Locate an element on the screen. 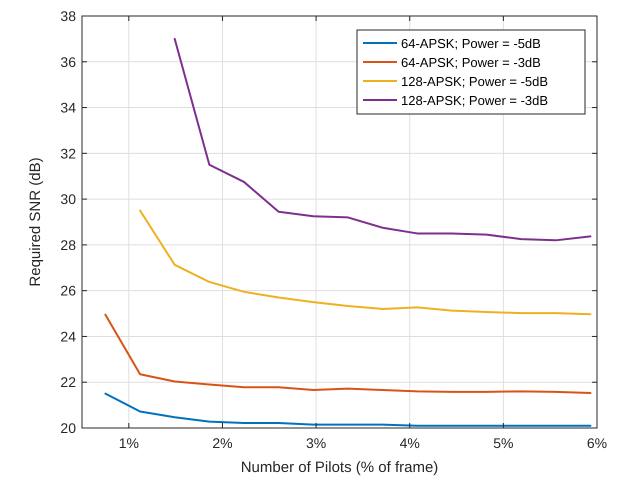 This screenshot has width=630, height=484. y-tick-label: 34 is located at coordinates (68, 108).